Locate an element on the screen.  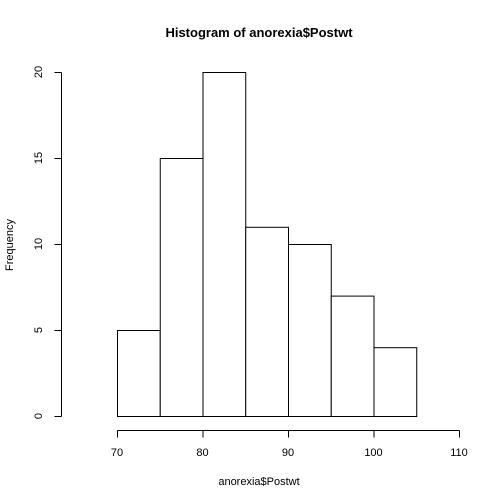
x-axis: 70 80 90 100 110 is located at coordinates (289, 444).